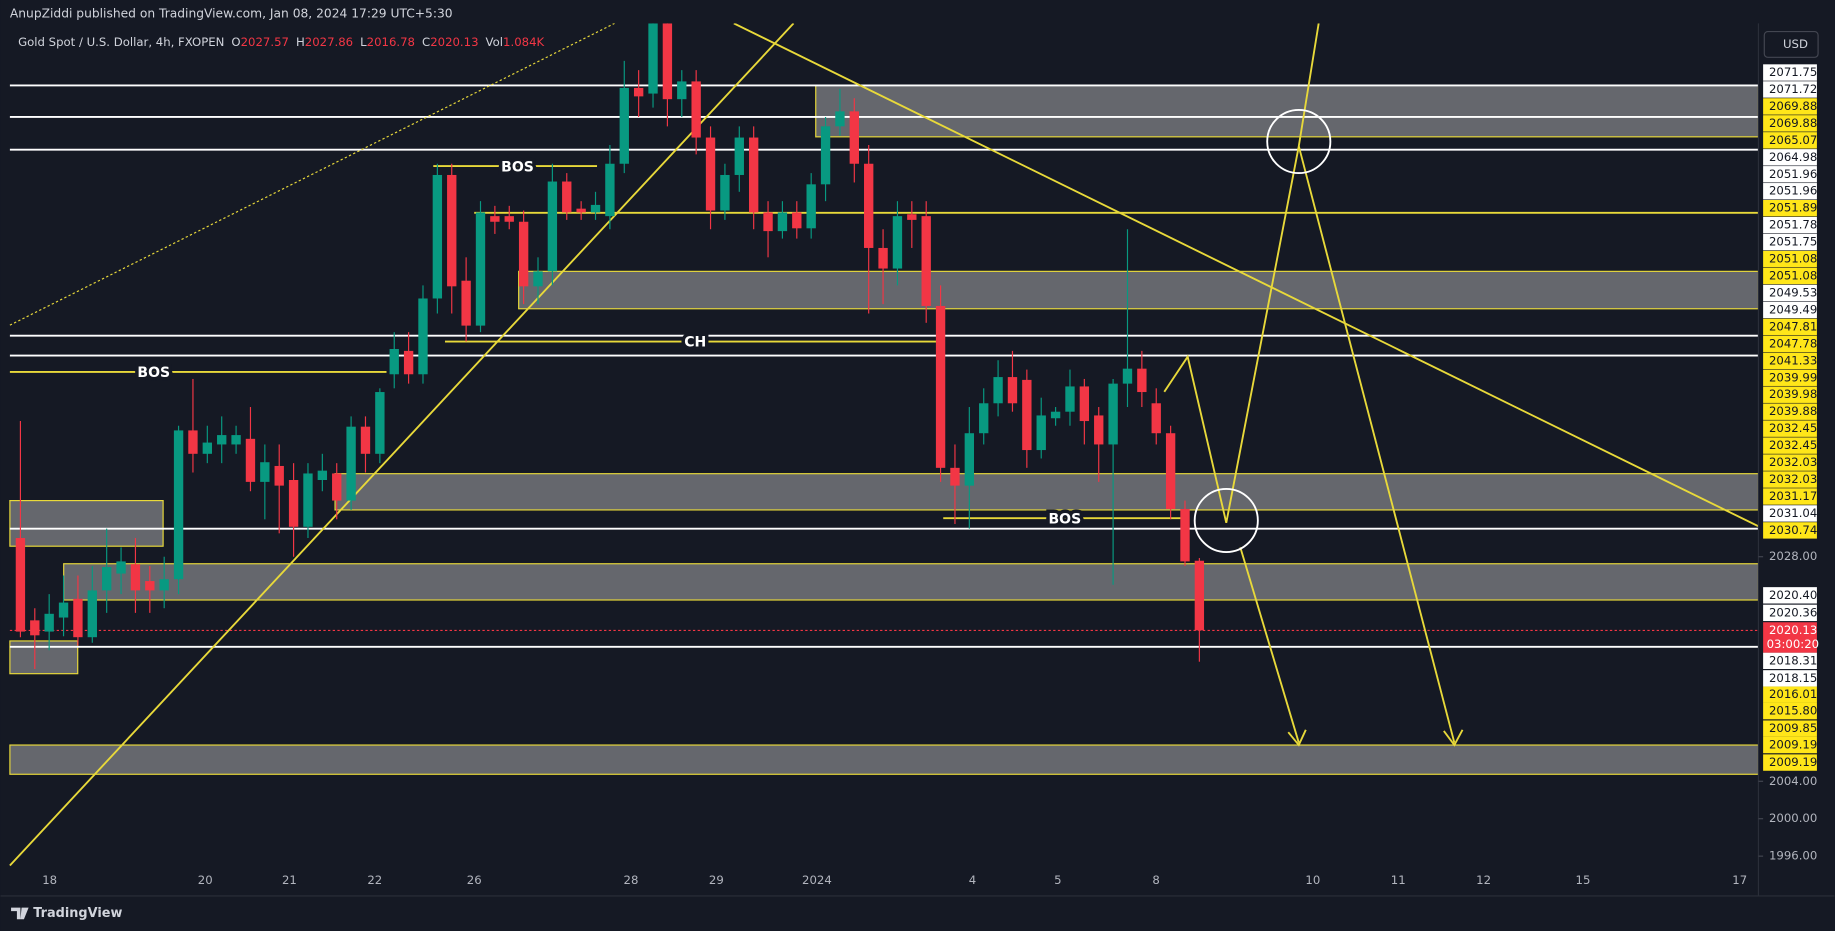  What do you see at coordinates (716, 880) in the screenshot?
I see `x-tick-label: 29` at bounding box center [716, 880].